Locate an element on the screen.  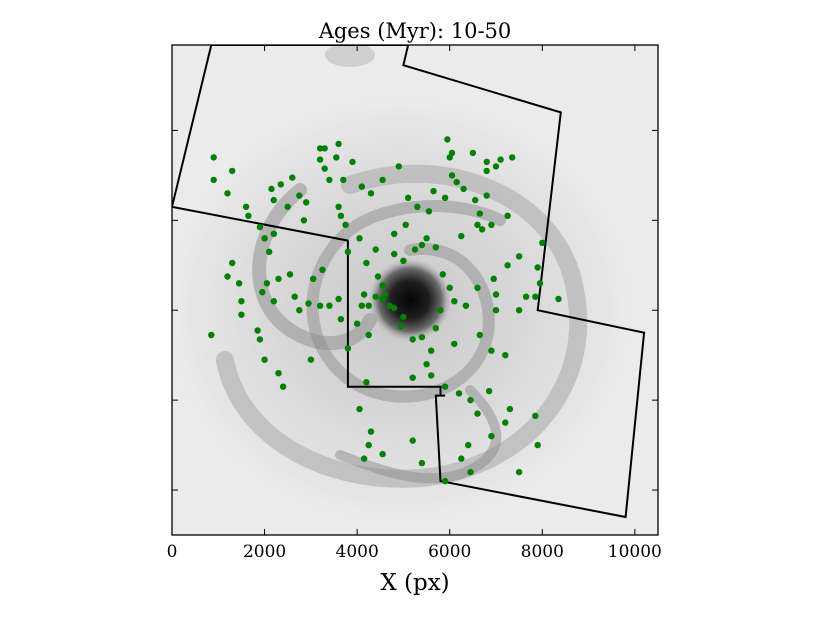
x-tick-label: 8000 is located at coordinates (542, 552).